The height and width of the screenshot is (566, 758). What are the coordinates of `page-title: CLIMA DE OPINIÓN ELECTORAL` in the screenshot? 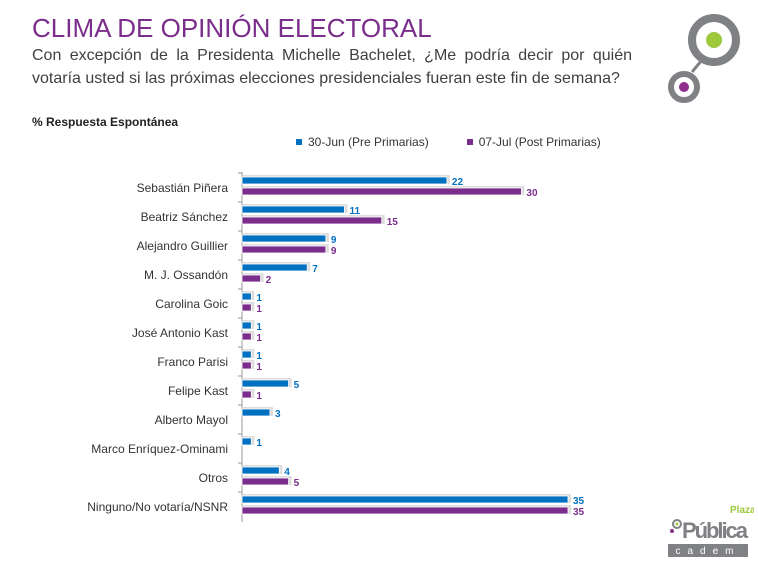 It's located at (232, 28).